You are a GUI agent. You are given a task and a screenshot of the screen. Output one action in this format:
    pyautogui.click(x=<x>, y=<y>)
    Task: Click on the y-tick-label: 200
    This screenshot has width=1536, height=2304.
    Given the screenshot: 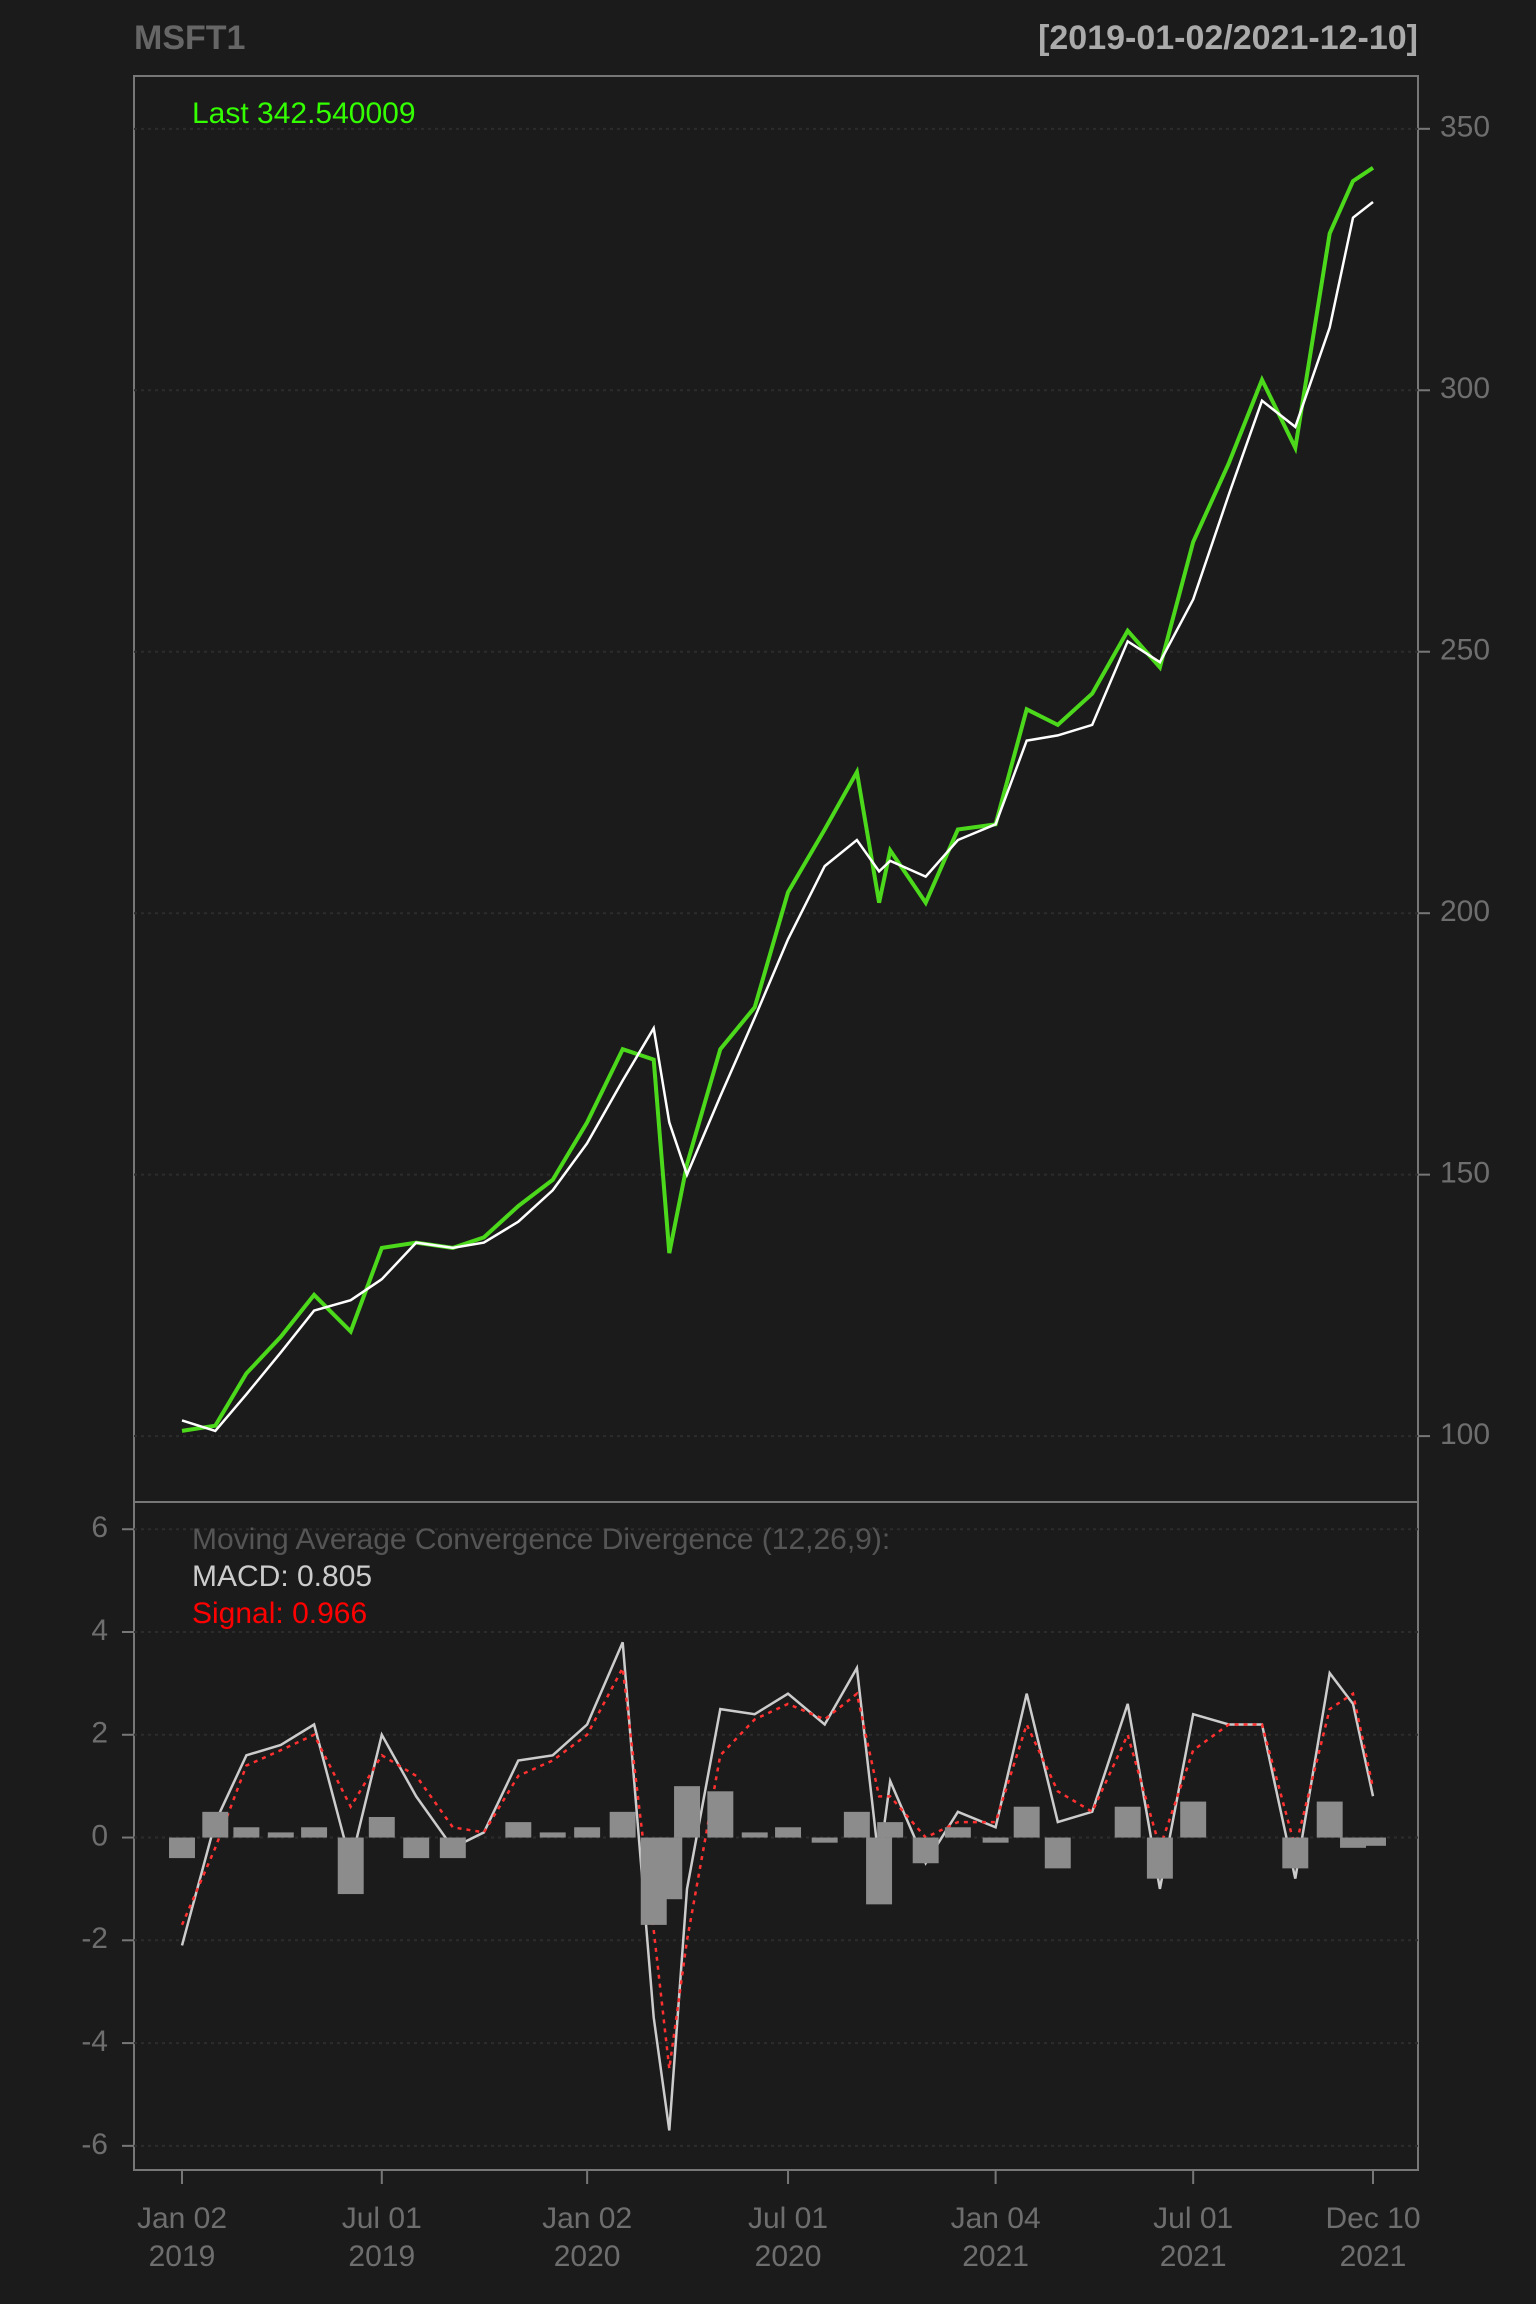 What is the action you would take?
    pyautogui.click(x=1465, y=911)
    